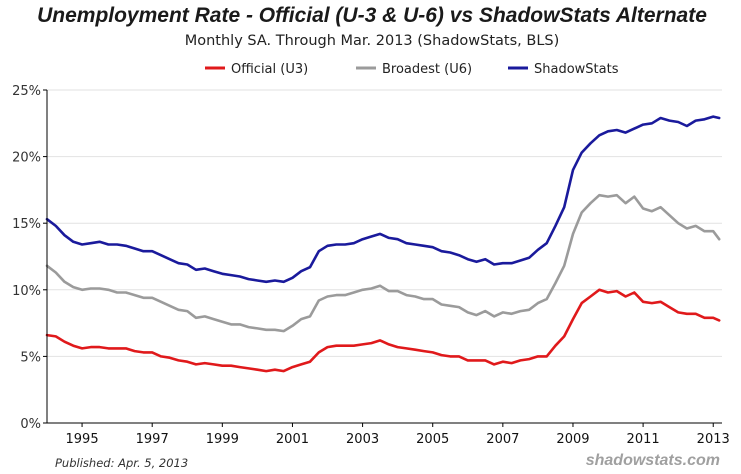 The image size is (741, 474). Describe the element at coordinates (576, 69) in the screenshot. I see `legend-label-shadow: ShadowStats` at that location.